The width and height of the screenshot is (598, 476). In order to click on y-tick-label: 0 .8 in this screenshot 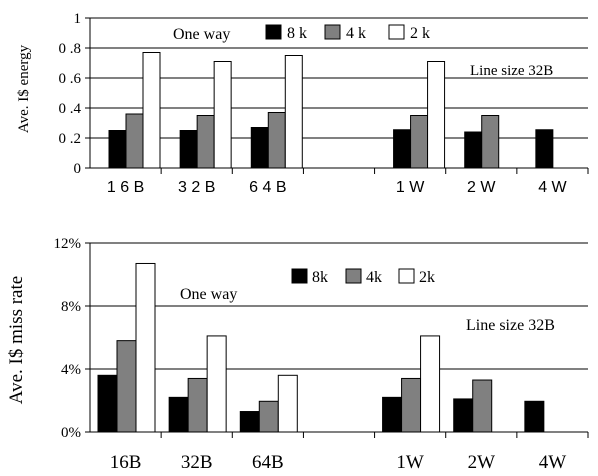, I will do `click(70, 49)`.